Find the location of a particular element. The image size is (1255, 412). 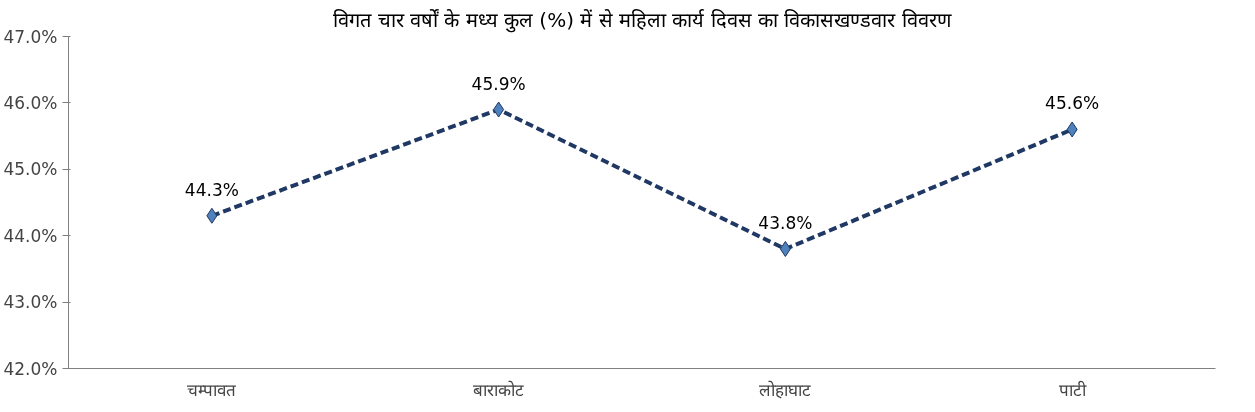

x-tick-label: पाटी is located at coordinates (1072, 389).